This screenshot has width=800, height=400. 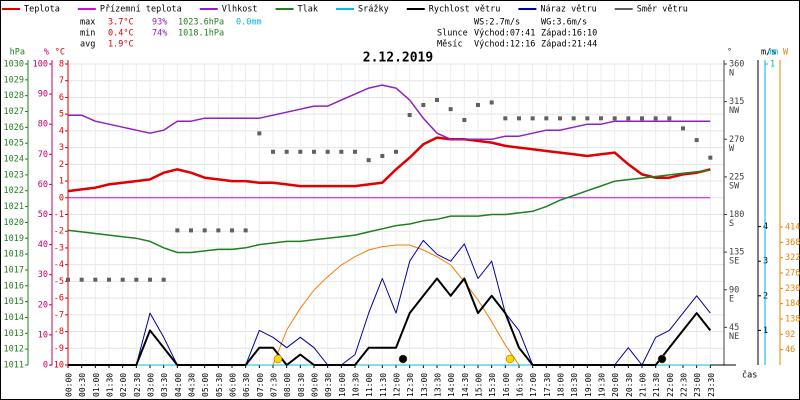 What do you see at coordinates (504, 45) in the screenshot?
I see `info-rise: Východ:12:16` at bounding box center [504, 45].